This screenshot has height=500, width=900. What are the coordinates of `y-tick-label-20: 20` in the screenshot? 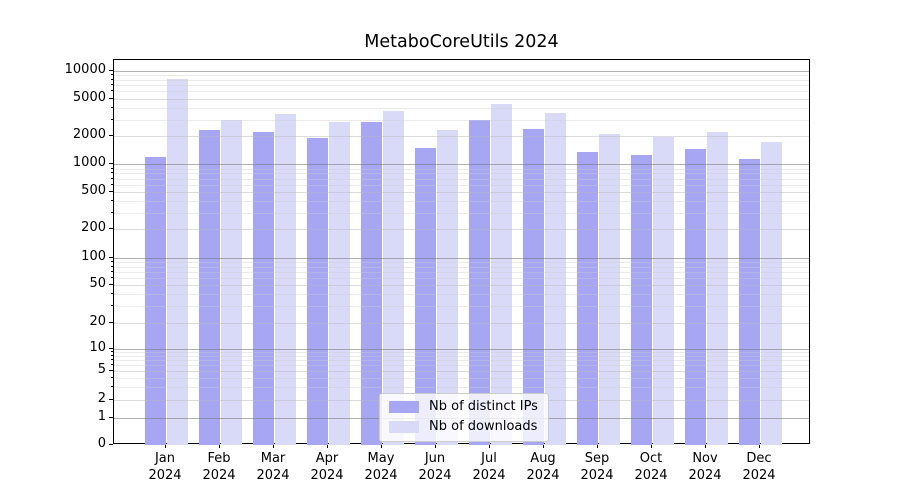 It's located at (97, 321).